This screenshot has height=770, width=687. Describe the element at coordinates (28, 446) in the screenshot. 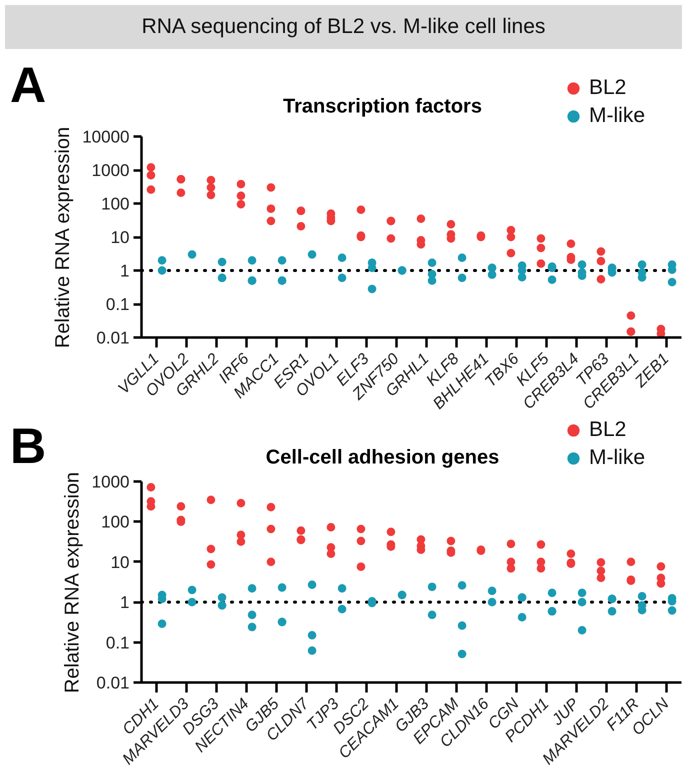

I see `text: B` at that location.